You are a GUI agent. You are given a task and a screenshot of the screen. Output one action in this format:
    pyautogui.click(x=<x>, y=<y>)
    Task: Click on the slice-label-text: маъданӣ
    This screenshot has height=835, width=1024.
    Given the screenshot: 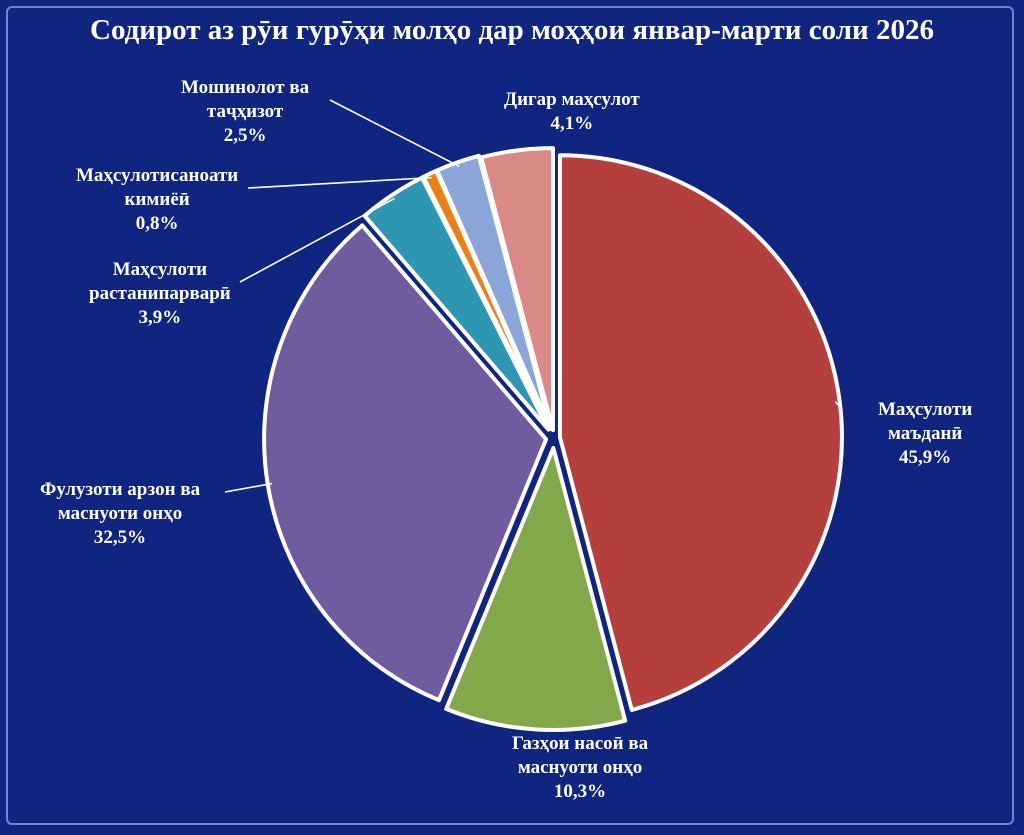 What is the action you would take?
    pyautogui.click(x=925, y=433)
    